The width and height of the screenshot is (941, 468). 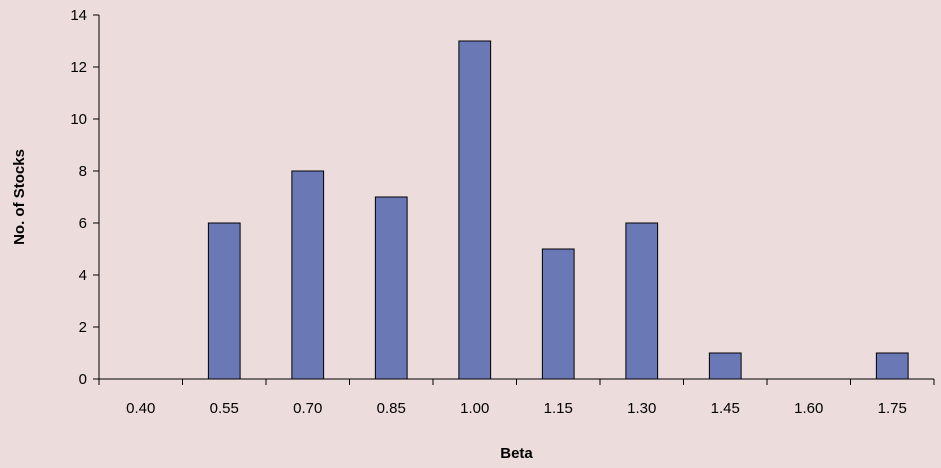 I want to click on x-tick-label: 0.85, so click(x=391, y=408).